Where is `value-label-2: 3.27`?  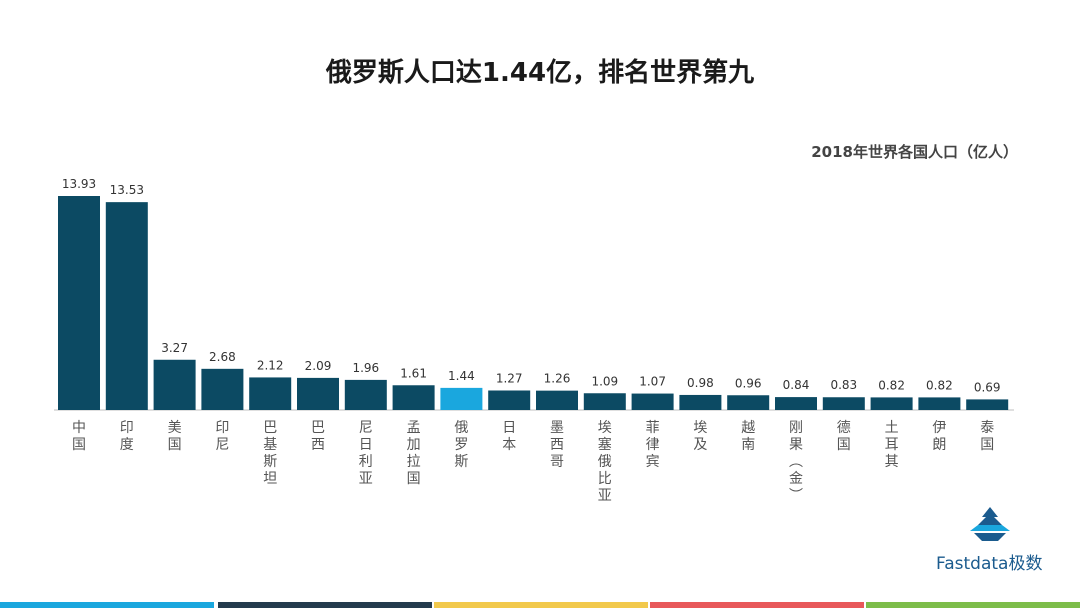
value-label-2: 3.27 is located at coordinates (174, 348).